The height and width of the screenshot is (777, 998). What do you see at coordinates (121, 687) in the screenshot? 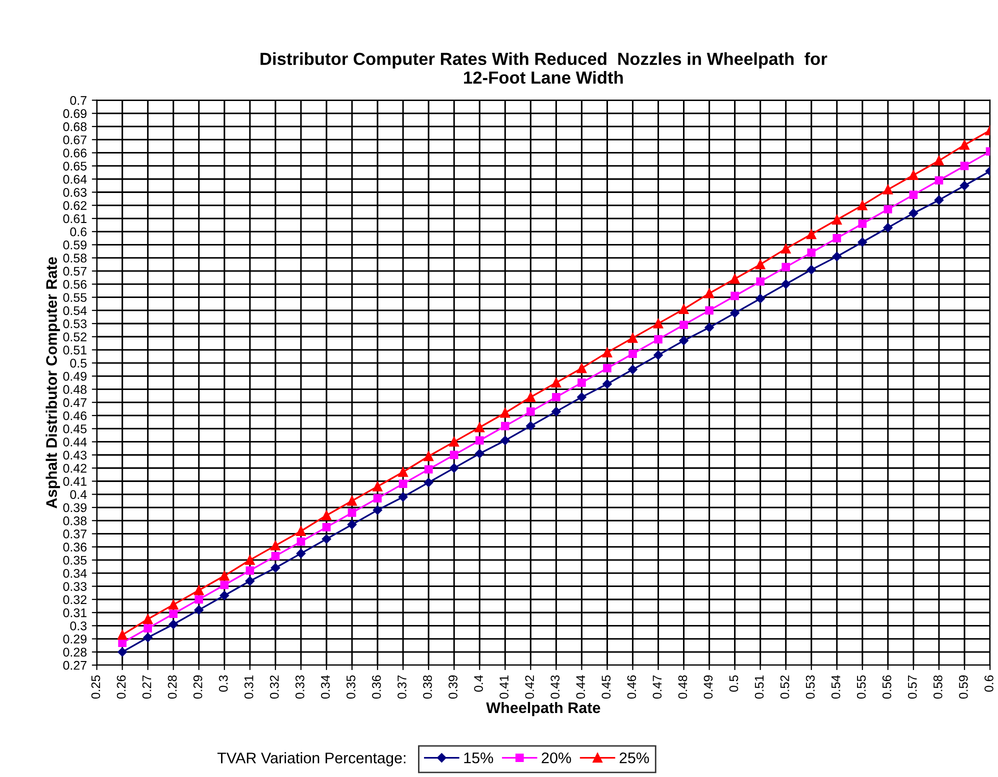
I see `x-tick-label: 0.26` at bounding box center [121, 687].